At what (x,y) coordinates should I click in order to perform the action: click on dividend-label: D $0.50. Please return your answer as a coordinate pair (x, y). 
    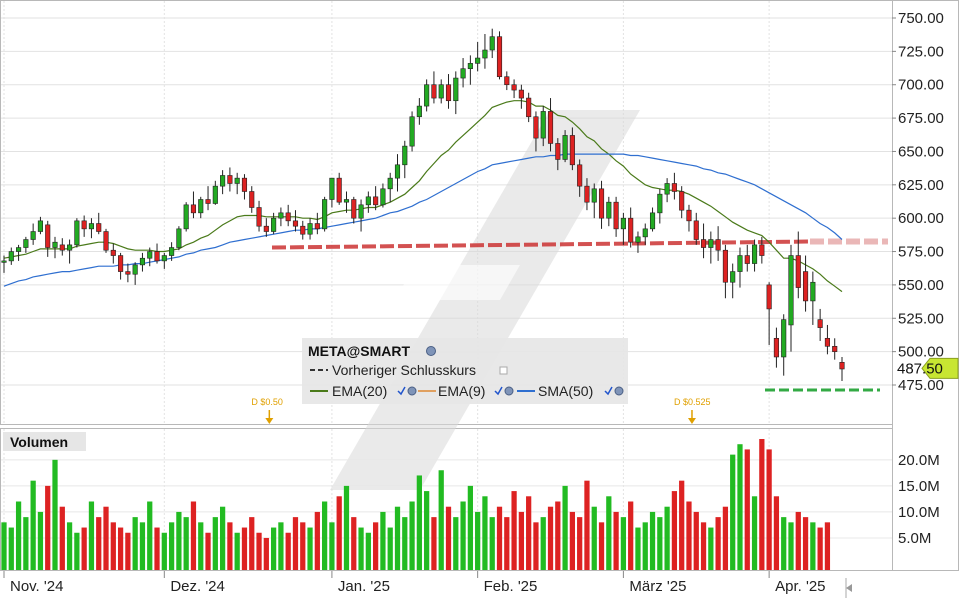
    Looking at the image, I should click on (267, 402).